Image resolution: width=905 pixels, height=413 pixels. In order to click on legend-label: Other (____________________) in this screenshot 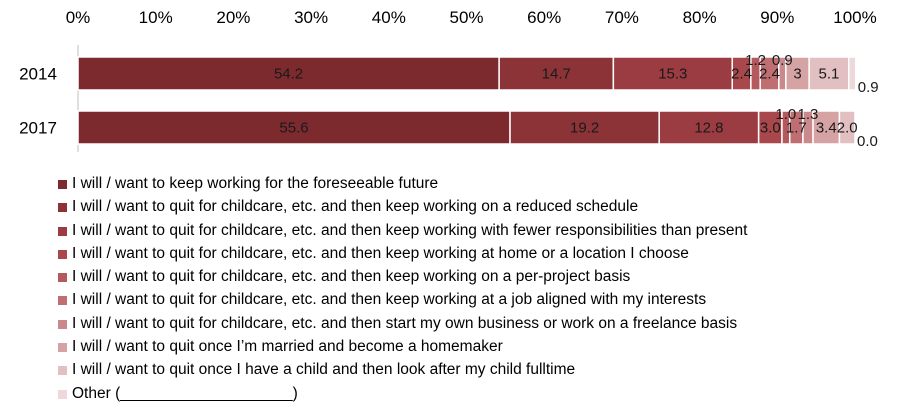, I will do `click(185, 393)`.